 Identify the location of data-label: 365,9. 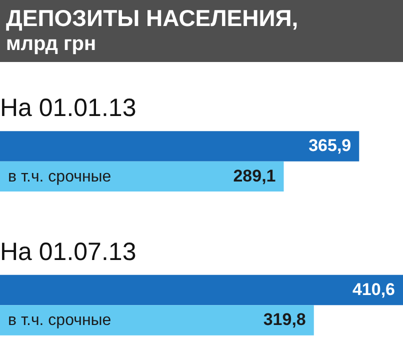
(330, 146).